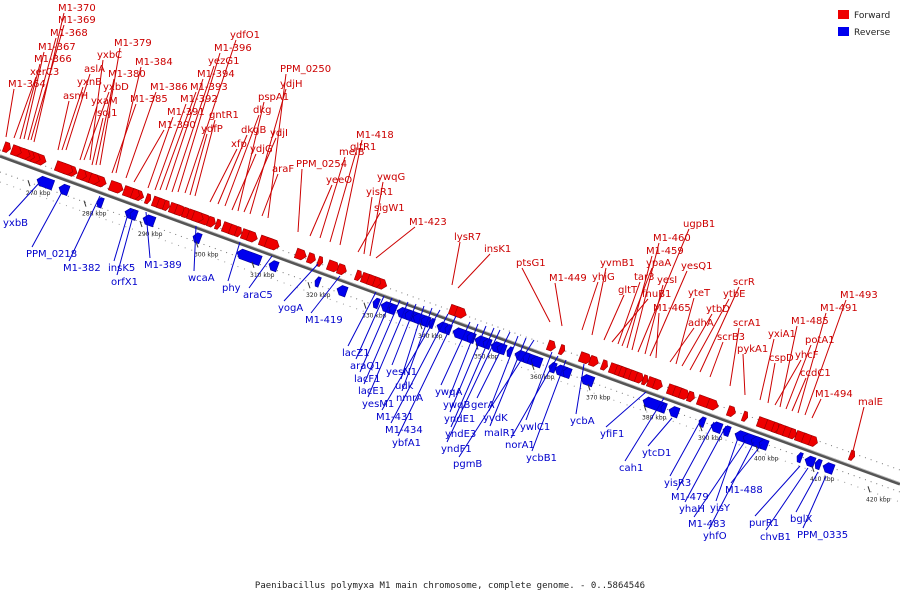  What do you see at coordinates (734, 294) in the screenshot?
I see `forward-gene-label: ytbE` at bounding box center [734, 294].